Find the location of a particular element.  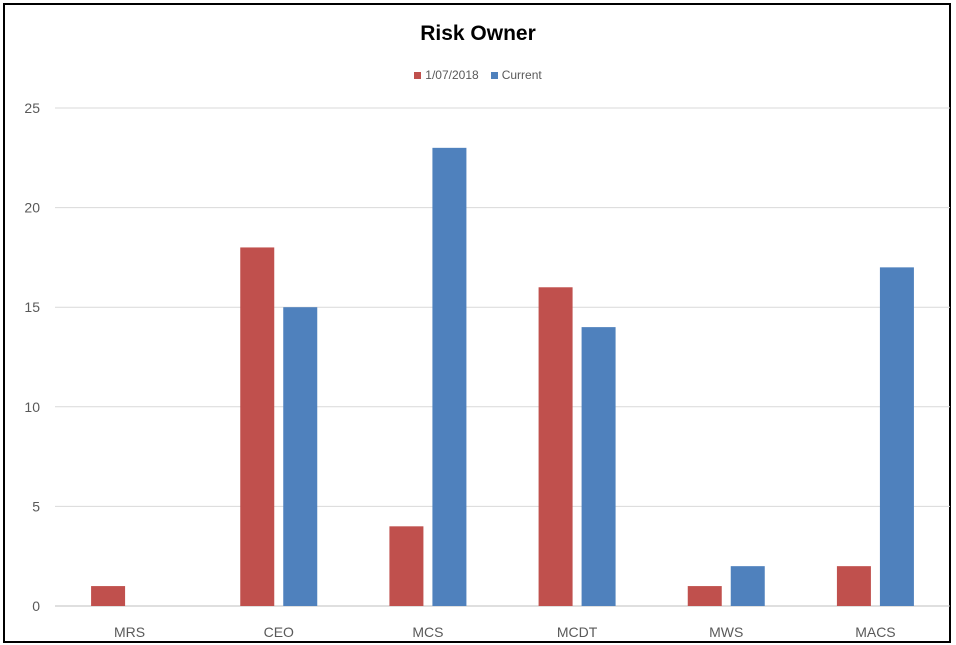

legend-item-series-1: 1/07/2018 is located at coordinates (446, 75).